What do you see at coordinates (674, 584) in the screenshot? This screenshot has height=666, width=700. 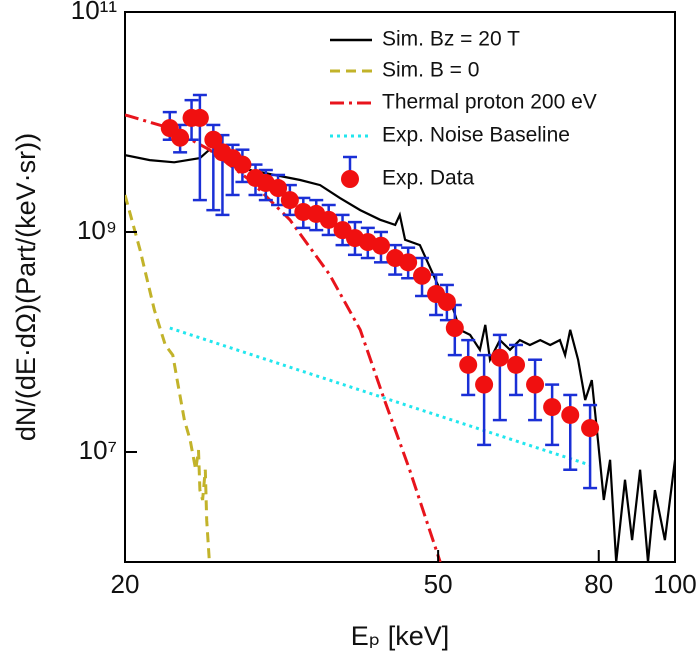 I see `x-tick-label: 100` at bounding box center [674, 584].